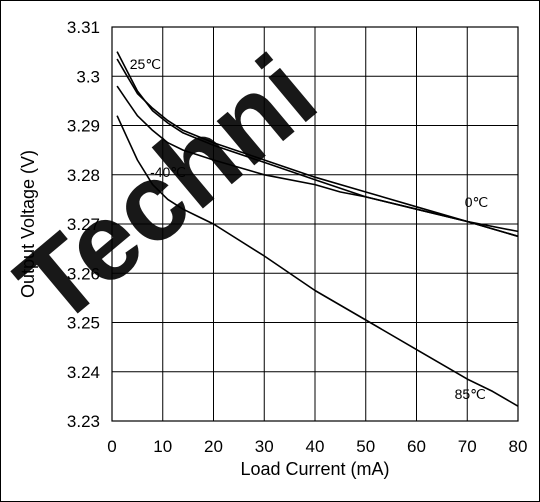 The height and width of the screenshot is (502, 540). What do you see at coordinates (416, 446) in the screenshot?
I see `x-tick-label: 60` at bounding box center [416, 446].